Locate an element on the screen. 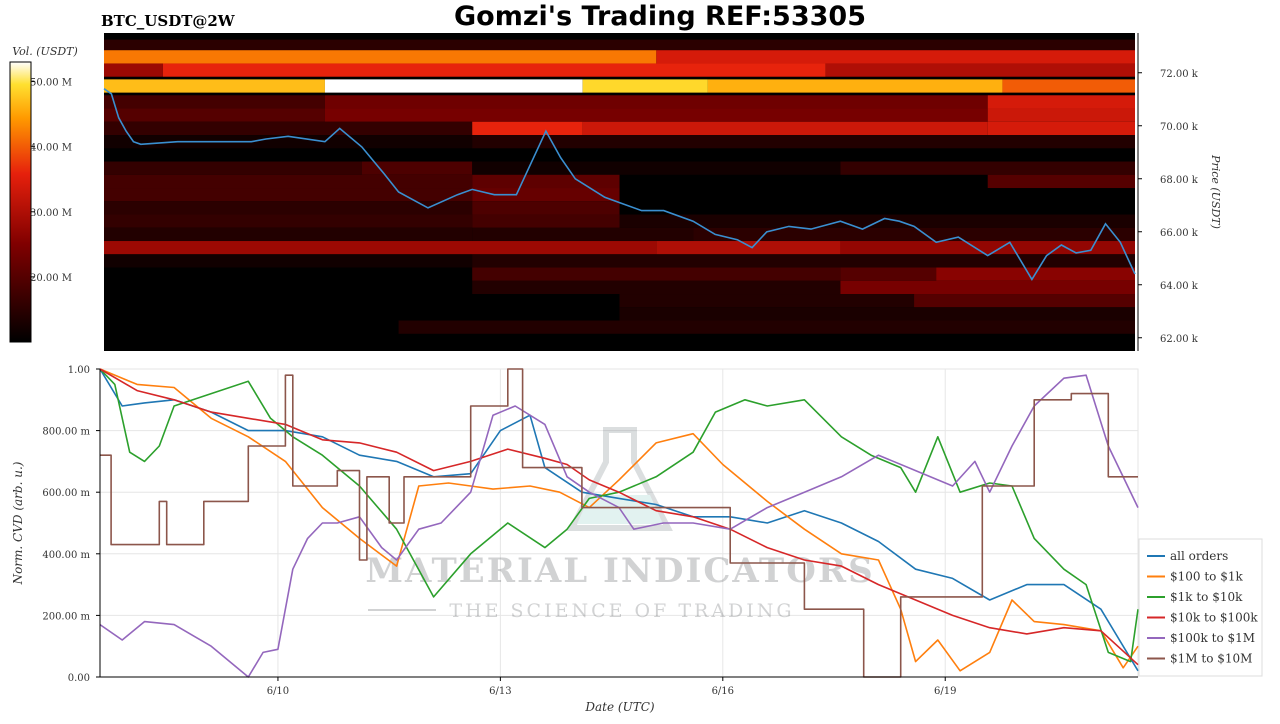  colorbar-tick-label: 50.00 M is located at coordinates (51, 83).